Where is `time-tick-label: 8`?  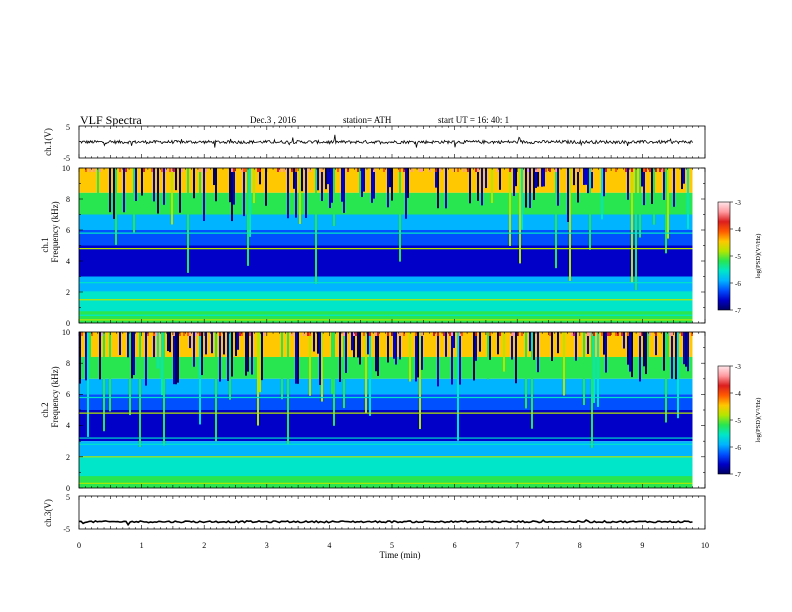 time-tick-label: 8 is located at coordinates (580, 545).